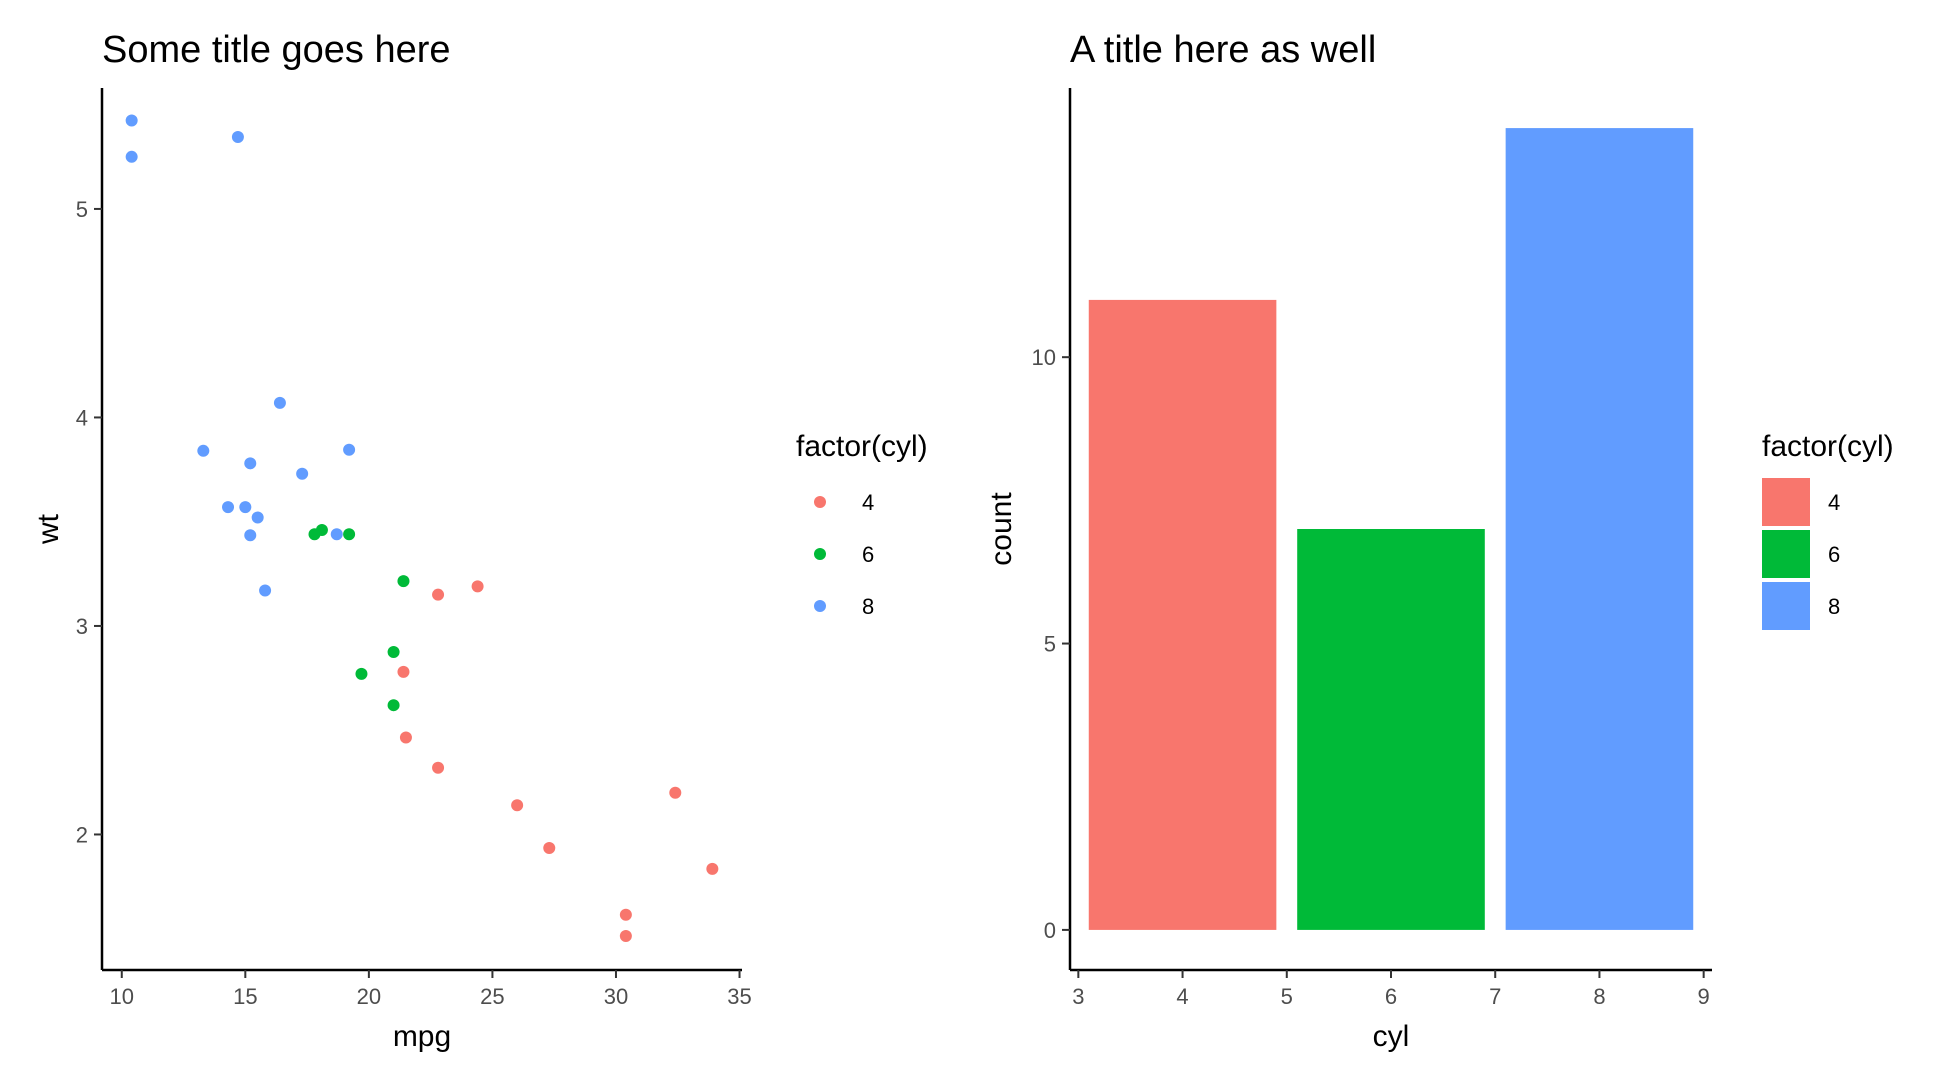  What do you see at coordinates (245, 996) in the screenshot?
I see `scatter-x-tick-label: 15` at bounding box center [245, 996].